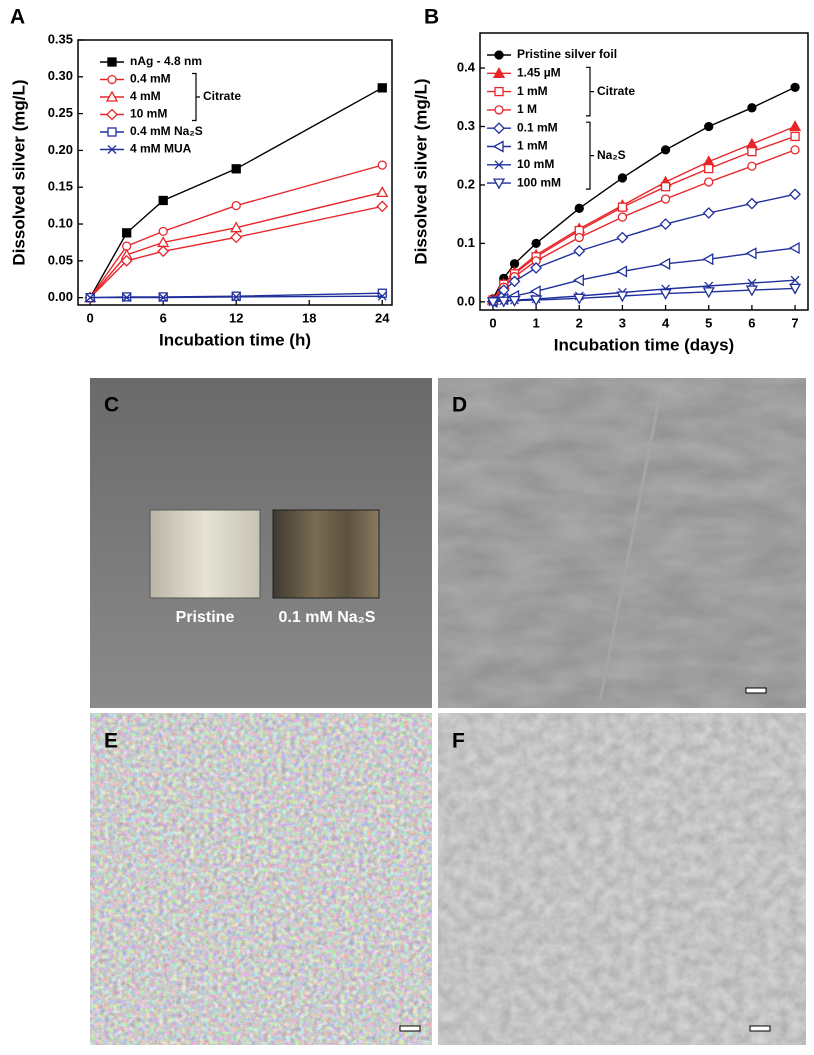 The width and height of the screenshot is (814, 1055). What do you see at coordinates (537, 127) in the screenshot?
I see `legend-label: 0.1 mM` at bounding box center [537, 127].